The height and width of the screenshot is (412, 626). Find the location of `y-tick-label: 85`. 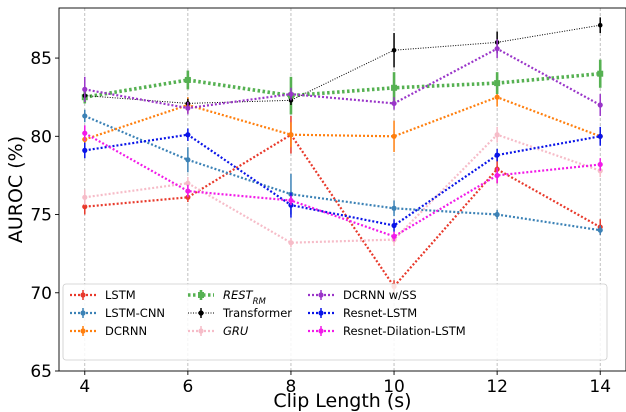

y-tick-label: 85 is located at coordinates (41, 59).